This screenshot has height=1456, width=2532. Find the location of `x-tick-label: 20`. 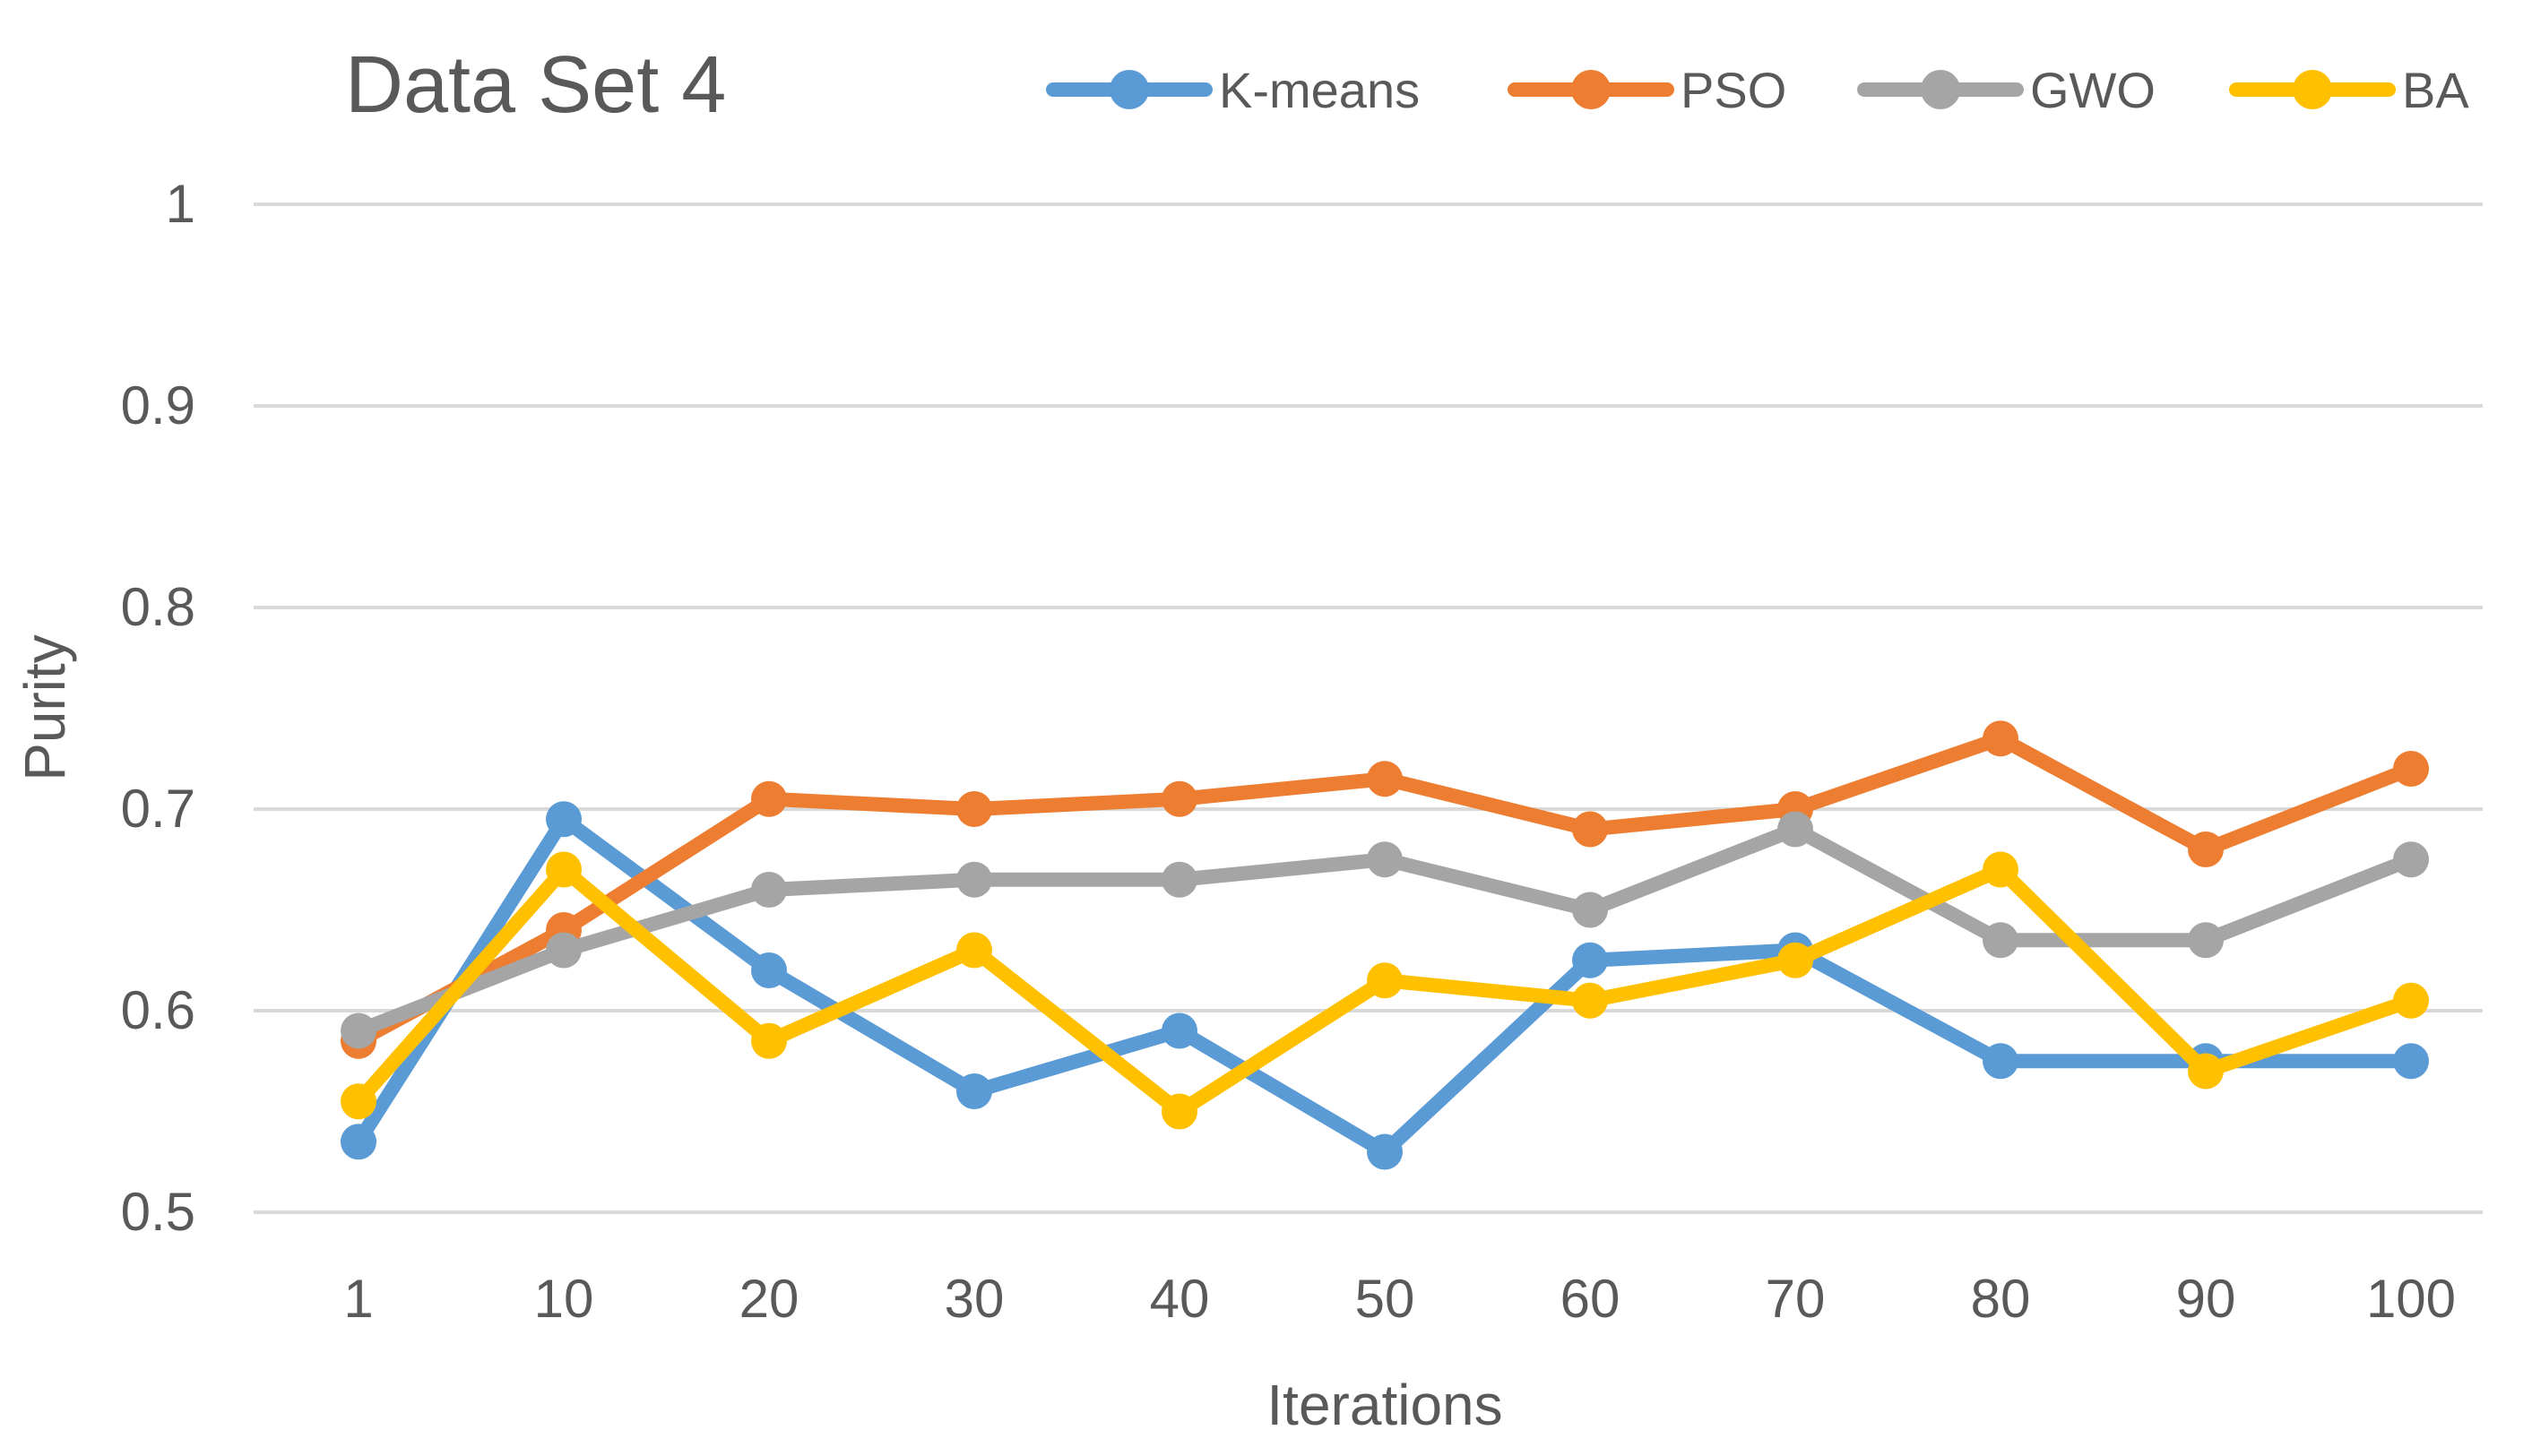

x-tick-label: 20 is located at coordinates (769, 1299).